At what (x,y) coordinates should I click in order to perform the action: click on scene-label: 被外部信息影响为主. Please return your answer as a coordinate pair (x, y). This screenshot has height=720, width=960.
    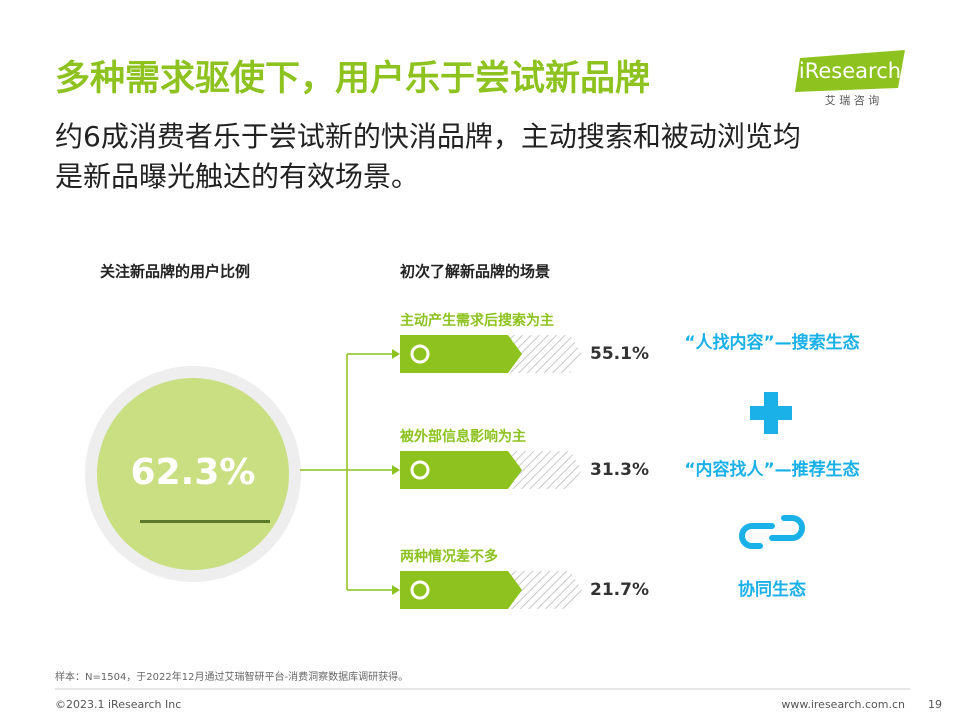
    Looking at the image, I should click on (463, 436).